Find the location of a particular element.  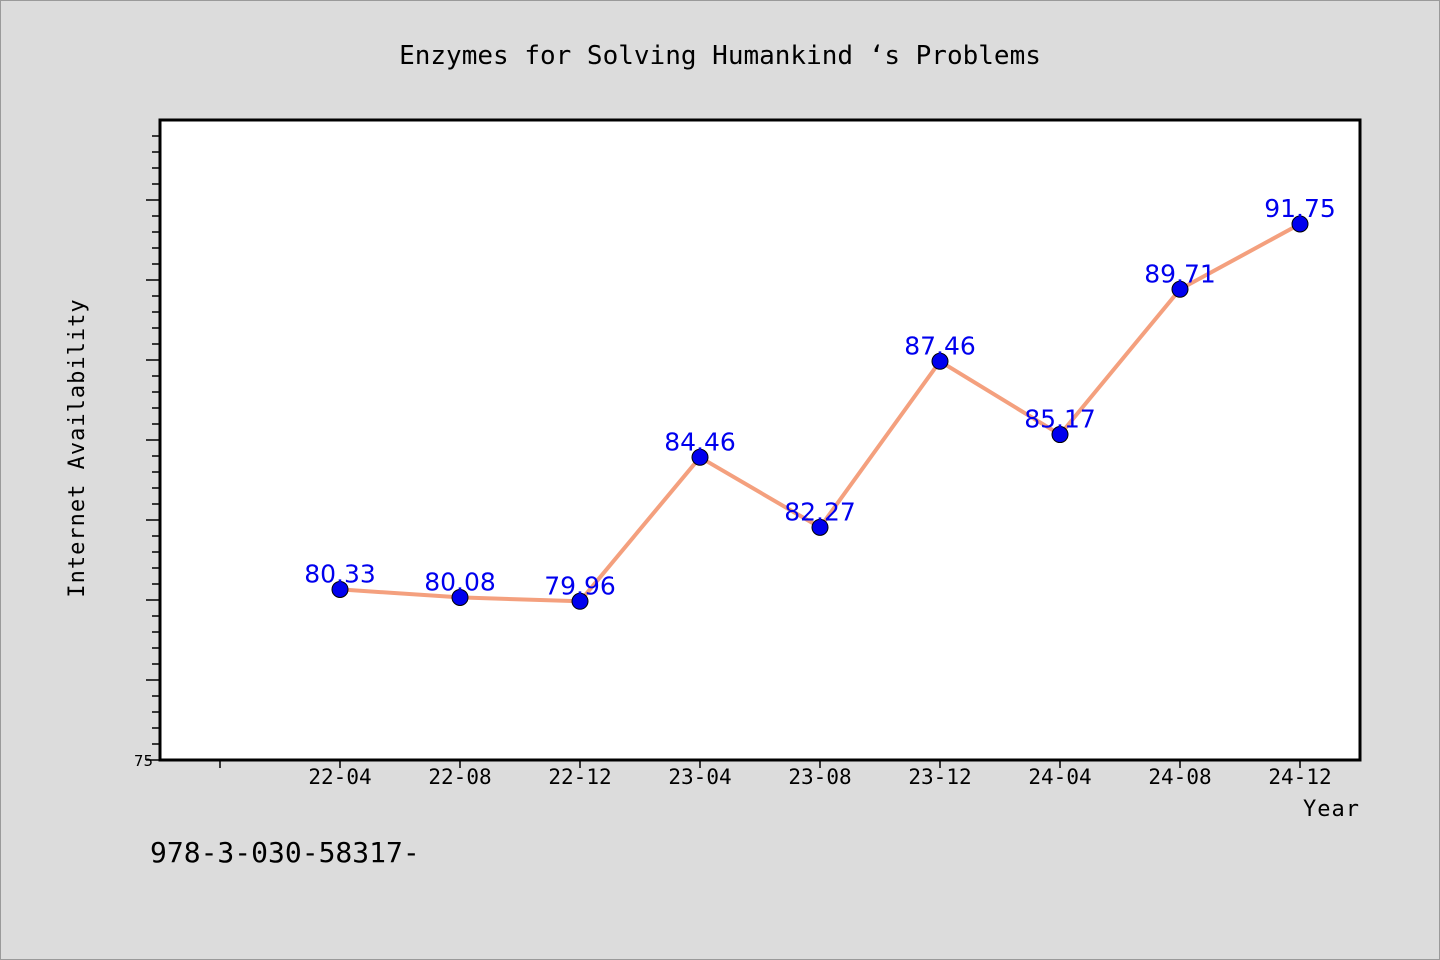

y-tick-label-75: 75 is located at coordinates (143, 761).